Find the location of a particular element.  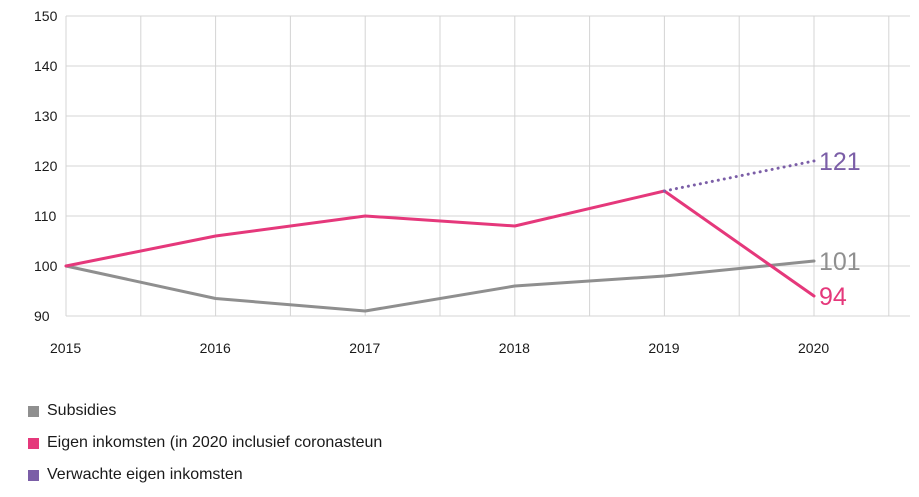

legend-item-subsidies: Subsidies is located at coordinates (205, 411).